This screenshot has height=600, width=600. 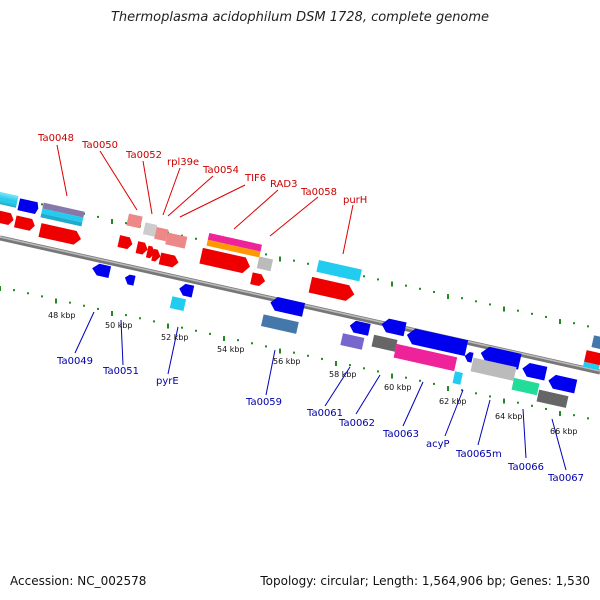 What do you see at coordinates (220, 170) in the screenshot?
I see `gene-label: Ta0054` at bounding box center [220, 170].